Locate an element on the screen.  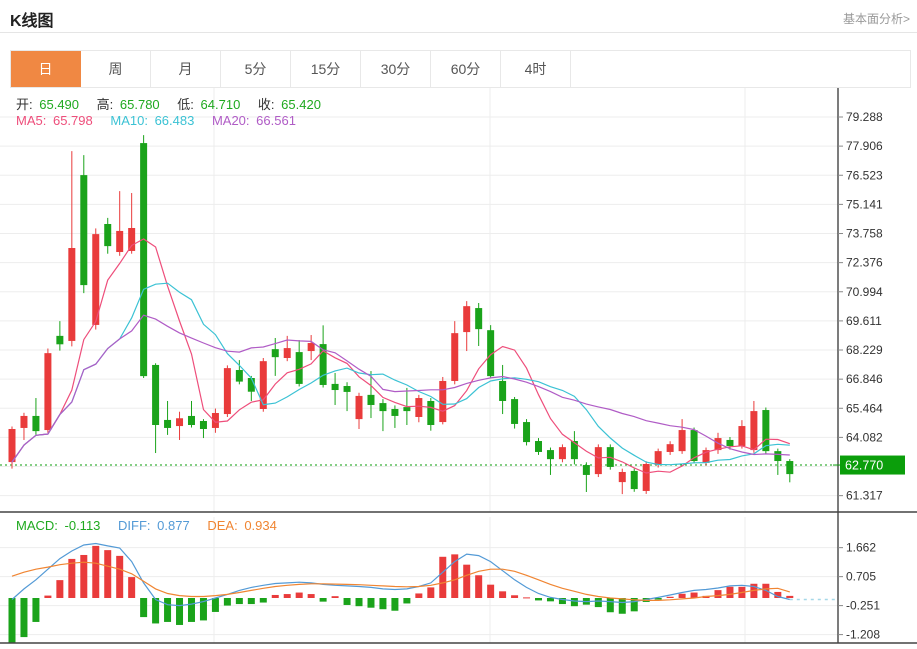
y-axis-tick-label: 64.082 is located at coordinates (864, 437).